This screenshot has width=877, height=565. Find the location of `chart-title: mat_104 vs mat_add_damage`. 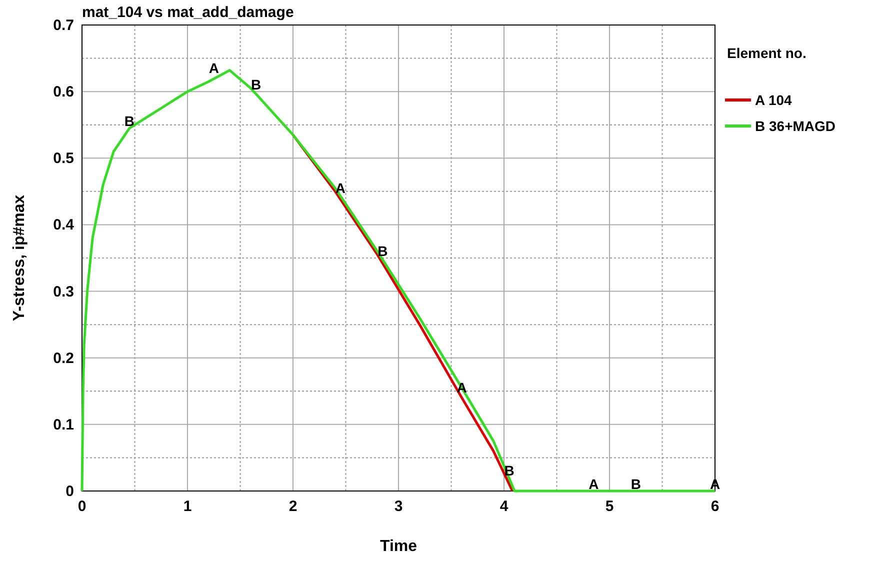

chart-title: mat_104 vs mat_add_damage is located at coordinates (188, 12).